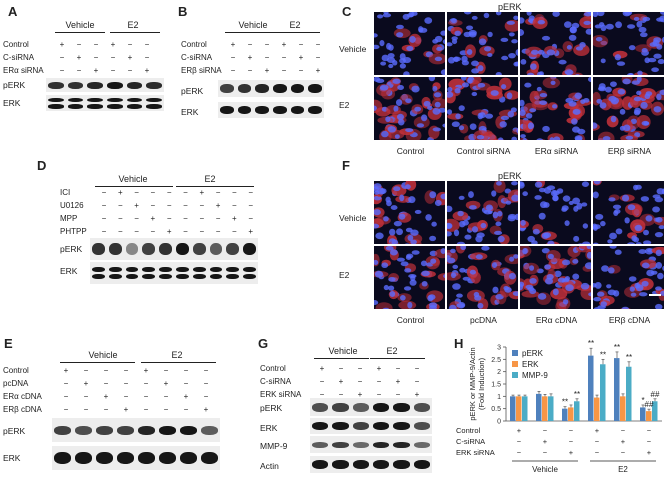 This screenshot has width=669, height=494. What do you see at coordinates (496, 409) in the screenshot?
I see `y-tick-label: 0.5` at bounding box center [496, 409].